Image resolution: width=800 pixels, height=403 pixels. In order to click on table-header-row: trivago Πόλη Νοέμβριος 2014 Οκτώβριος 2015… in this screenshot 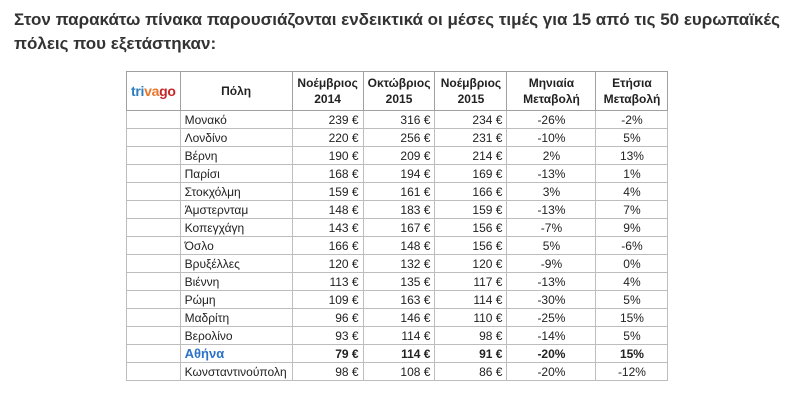, I will do `click(397, 91)`.